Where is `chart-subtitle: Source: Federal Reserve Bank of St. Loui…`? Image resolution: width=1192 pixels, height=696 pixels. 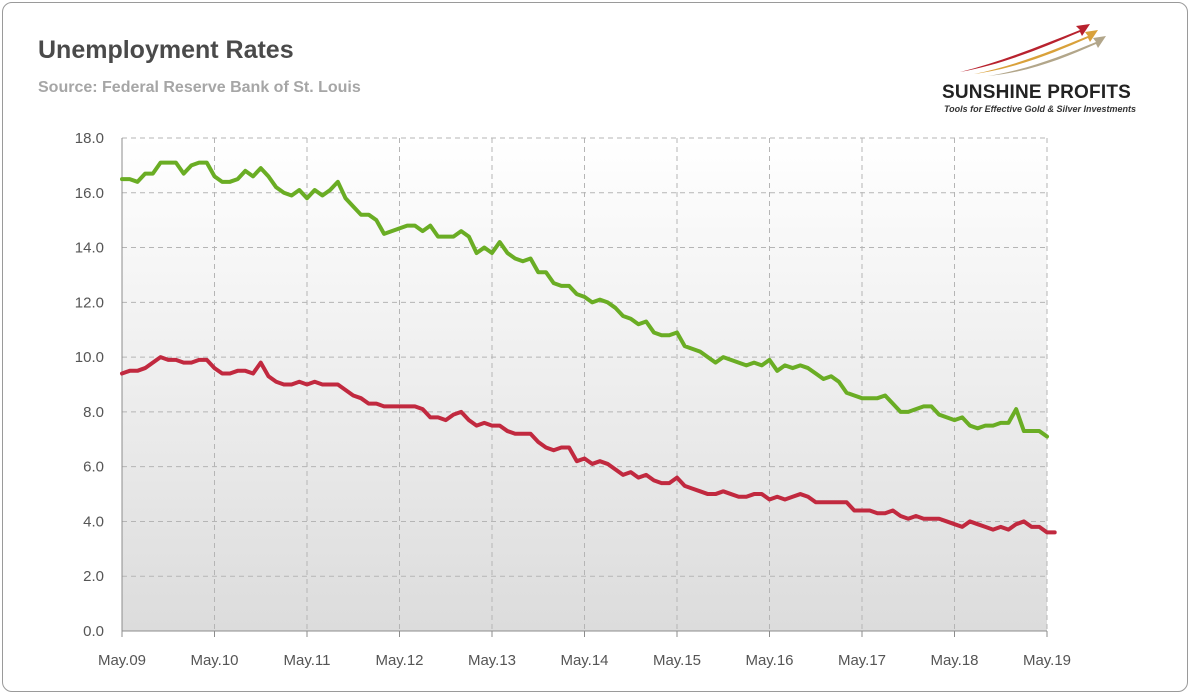 chart-subtitle: Source: Federal Reserve Bank of St. Loui… is located at coordinates (199, 87).